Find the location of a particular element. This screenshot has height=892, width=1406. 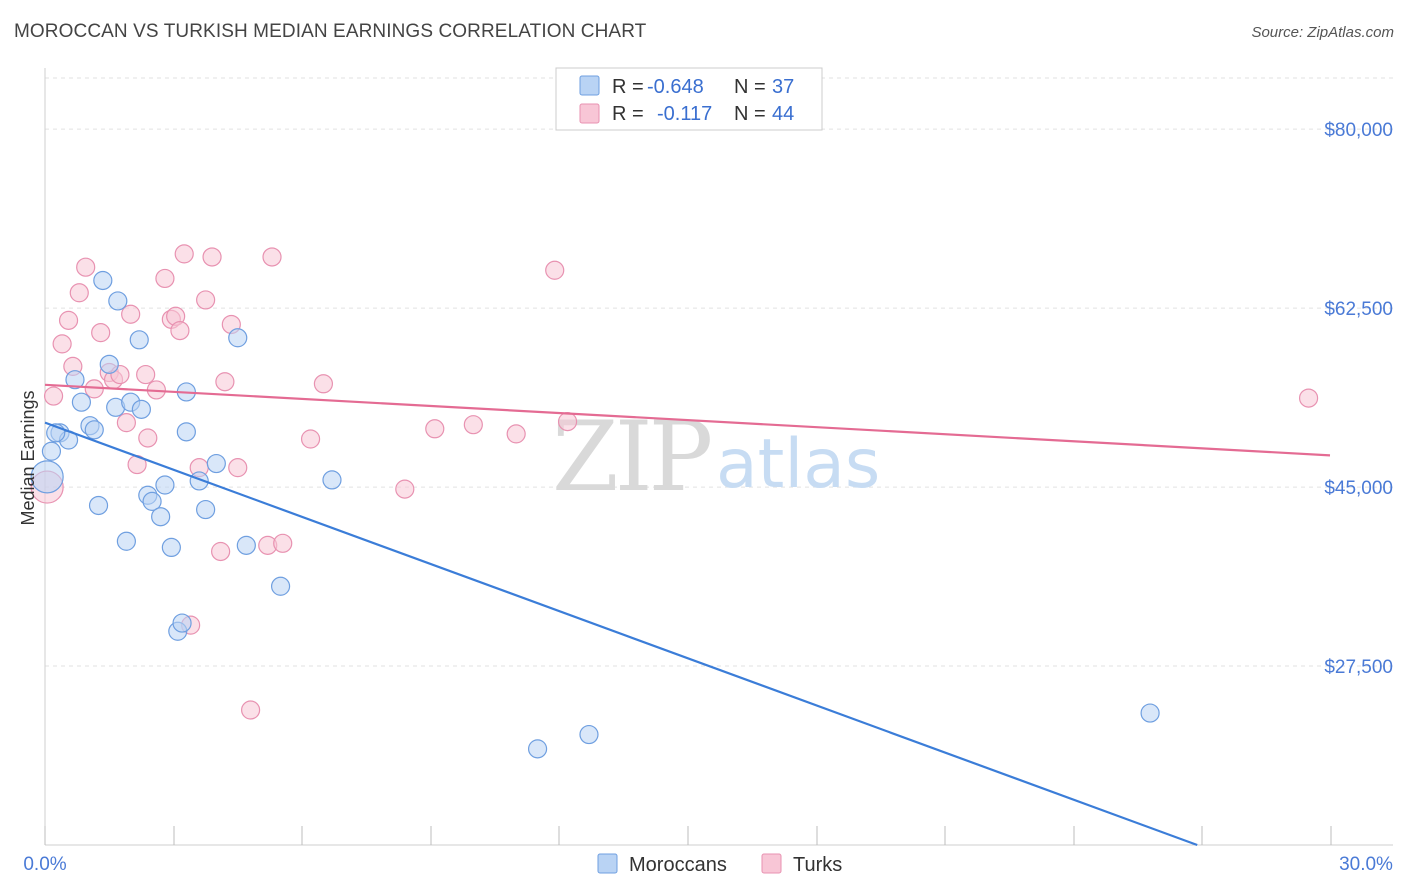

stats-r-value-moroccans: -0.648 is located at coordinates (675, 87).